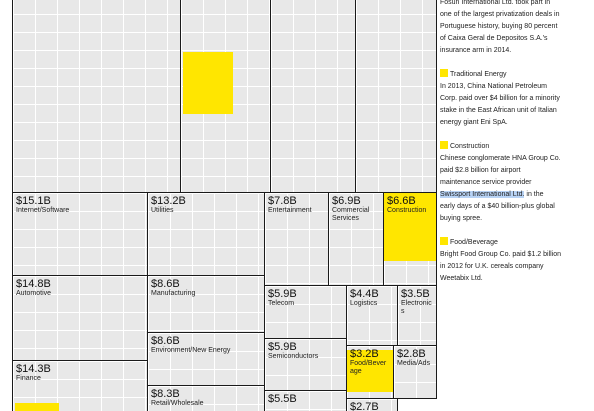 Image resolution: width=594 pixels, height=411 pixels. Describe the element at coordinates (516, 243) in the screenshot. I see `note-title: Food/Beverage` at that location.